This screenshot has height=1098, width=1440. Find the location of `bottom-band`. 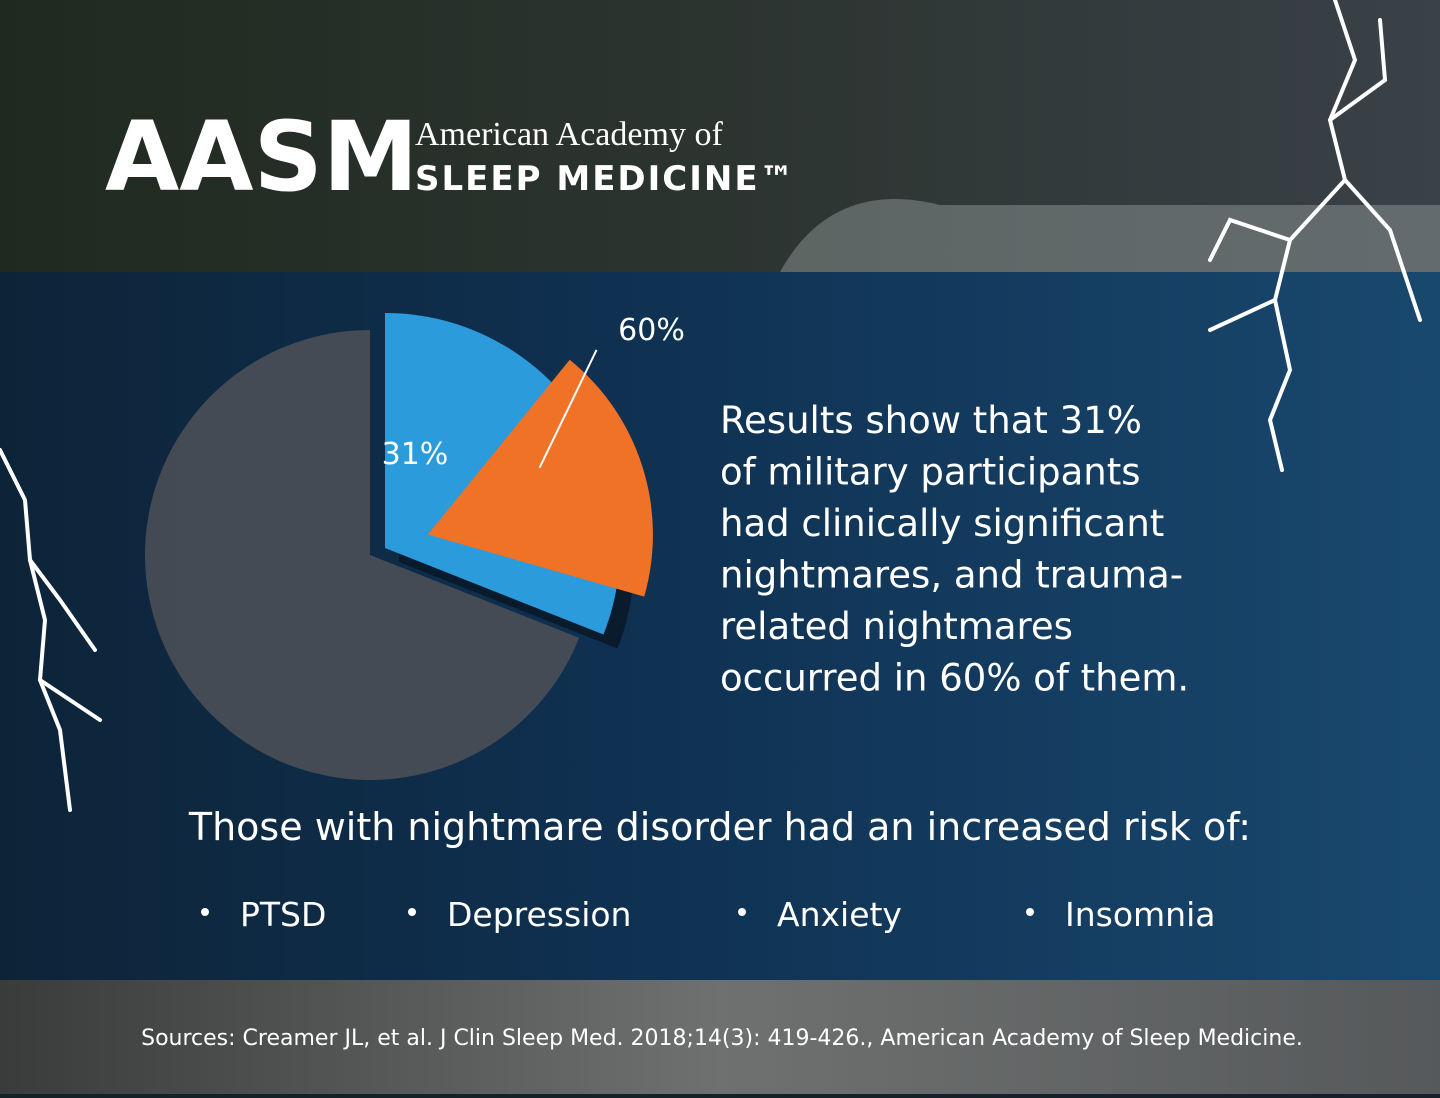

bottom-band is located at coordinates (720, 1037).